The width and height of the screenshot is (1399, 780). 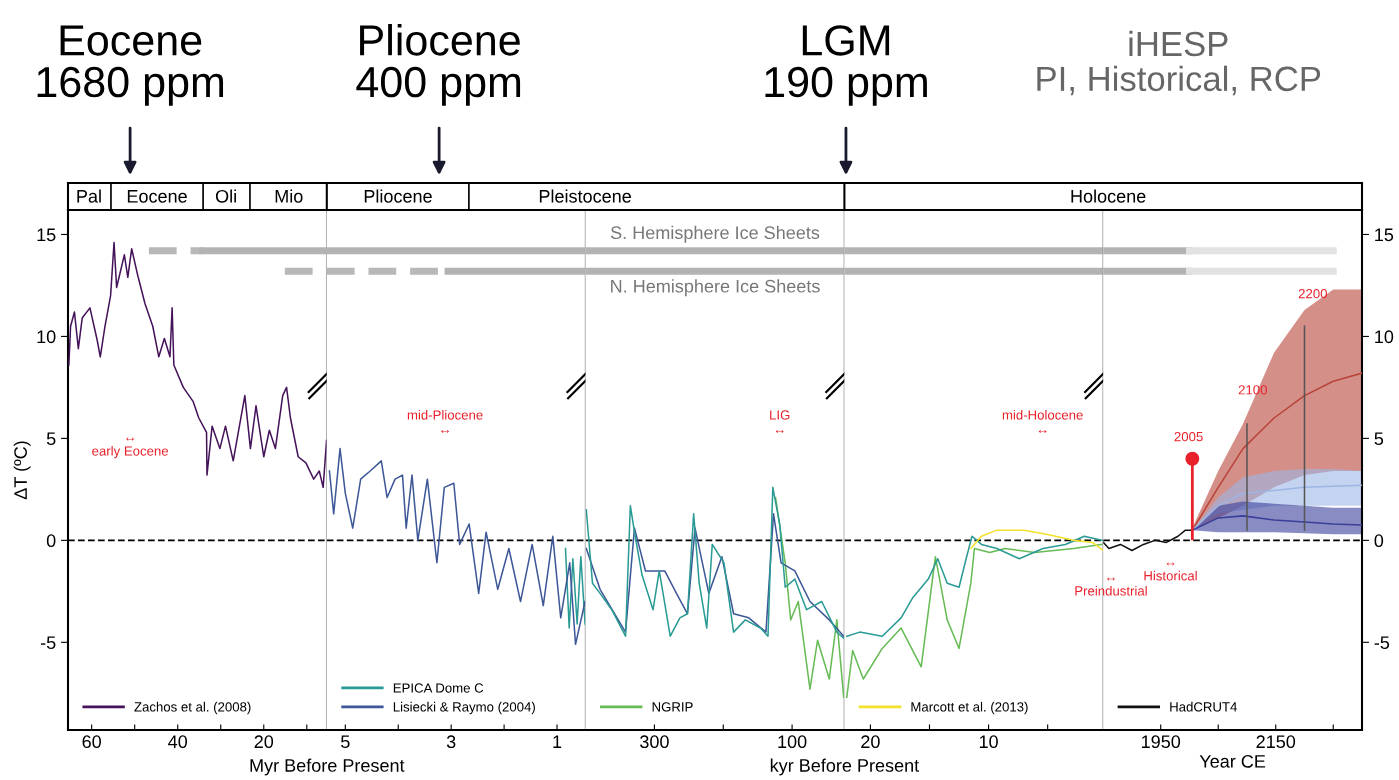 What do you see at coordinates (672, 707) in the screenshot?
I see `legend-label: NGRIP` at bounding box center [672, 707].